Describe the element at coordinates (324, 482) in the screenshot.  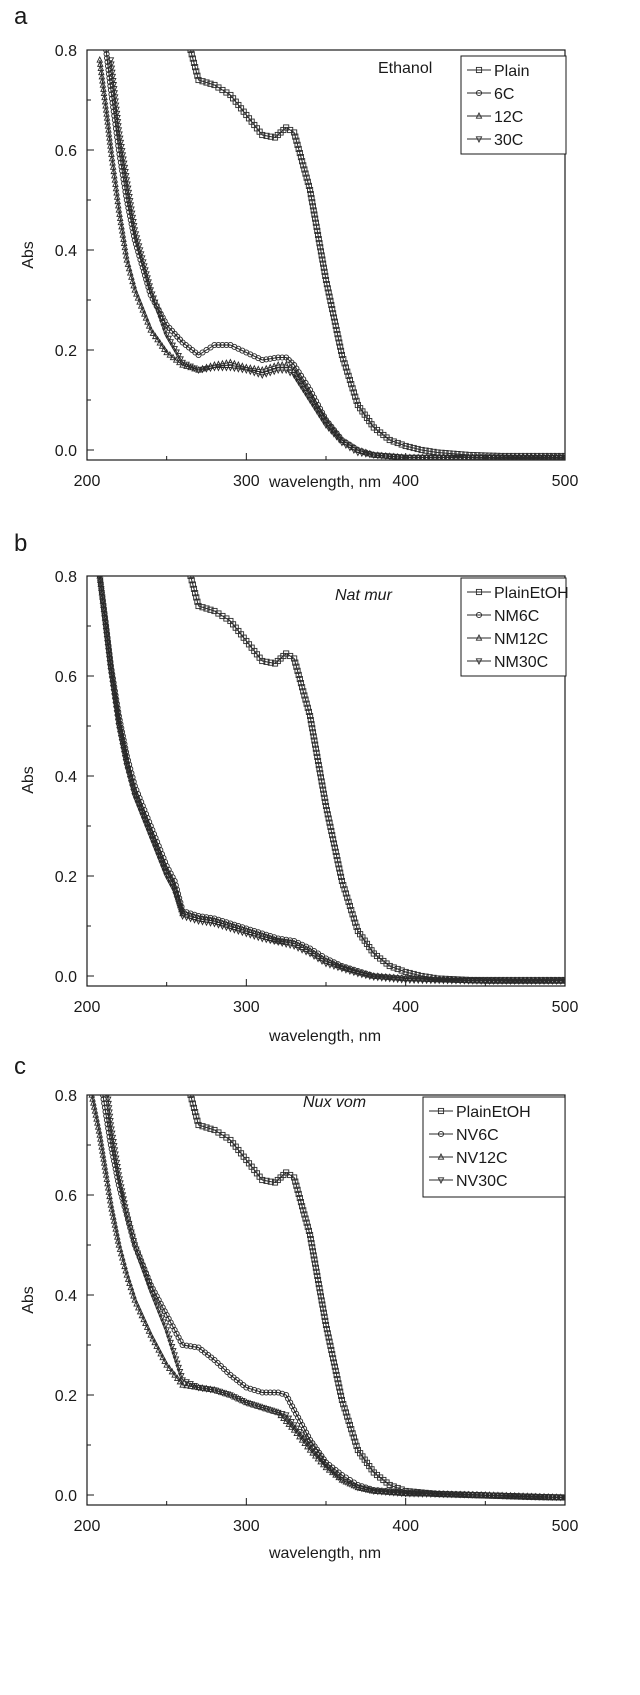
I see `x-axis-label: wavelength, nm` at that location.